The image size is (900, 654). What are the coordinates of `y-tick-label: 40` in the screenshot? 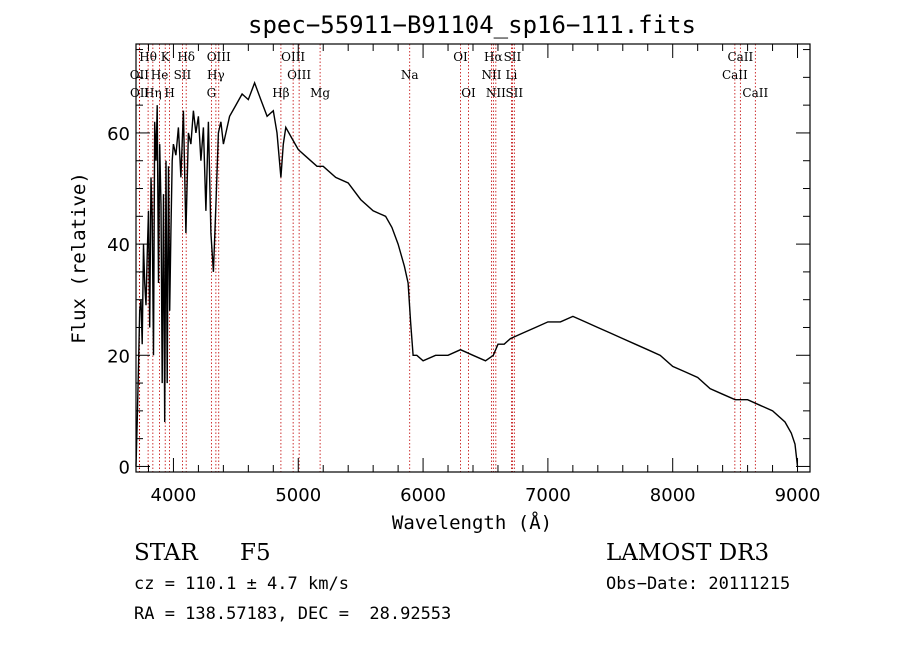 It's located at (118, 245).